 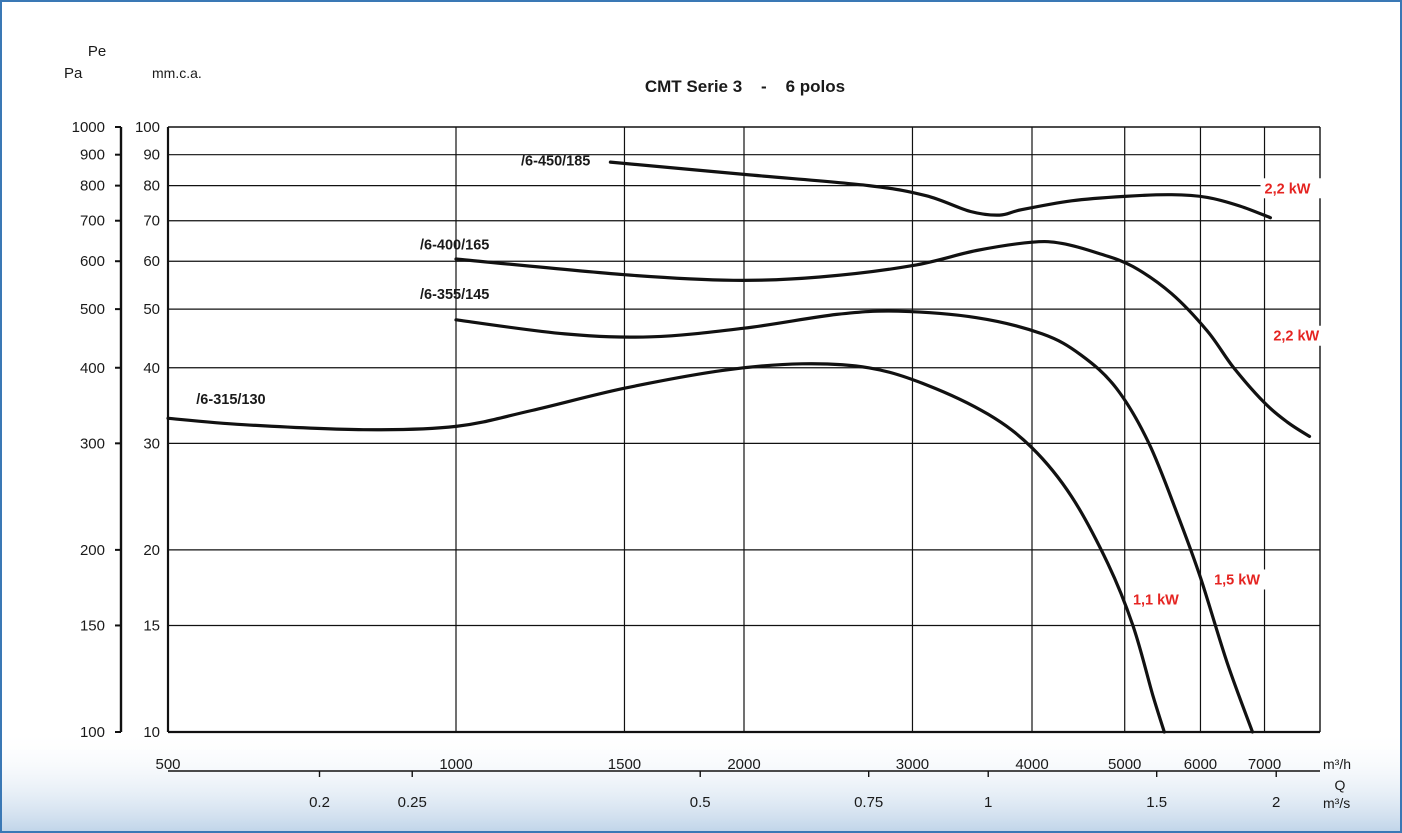 What do you see at coordinates (151, 155) in the screenshot?
I see `y-mmca-tick-label: 90` at bounding box center [151, 155].